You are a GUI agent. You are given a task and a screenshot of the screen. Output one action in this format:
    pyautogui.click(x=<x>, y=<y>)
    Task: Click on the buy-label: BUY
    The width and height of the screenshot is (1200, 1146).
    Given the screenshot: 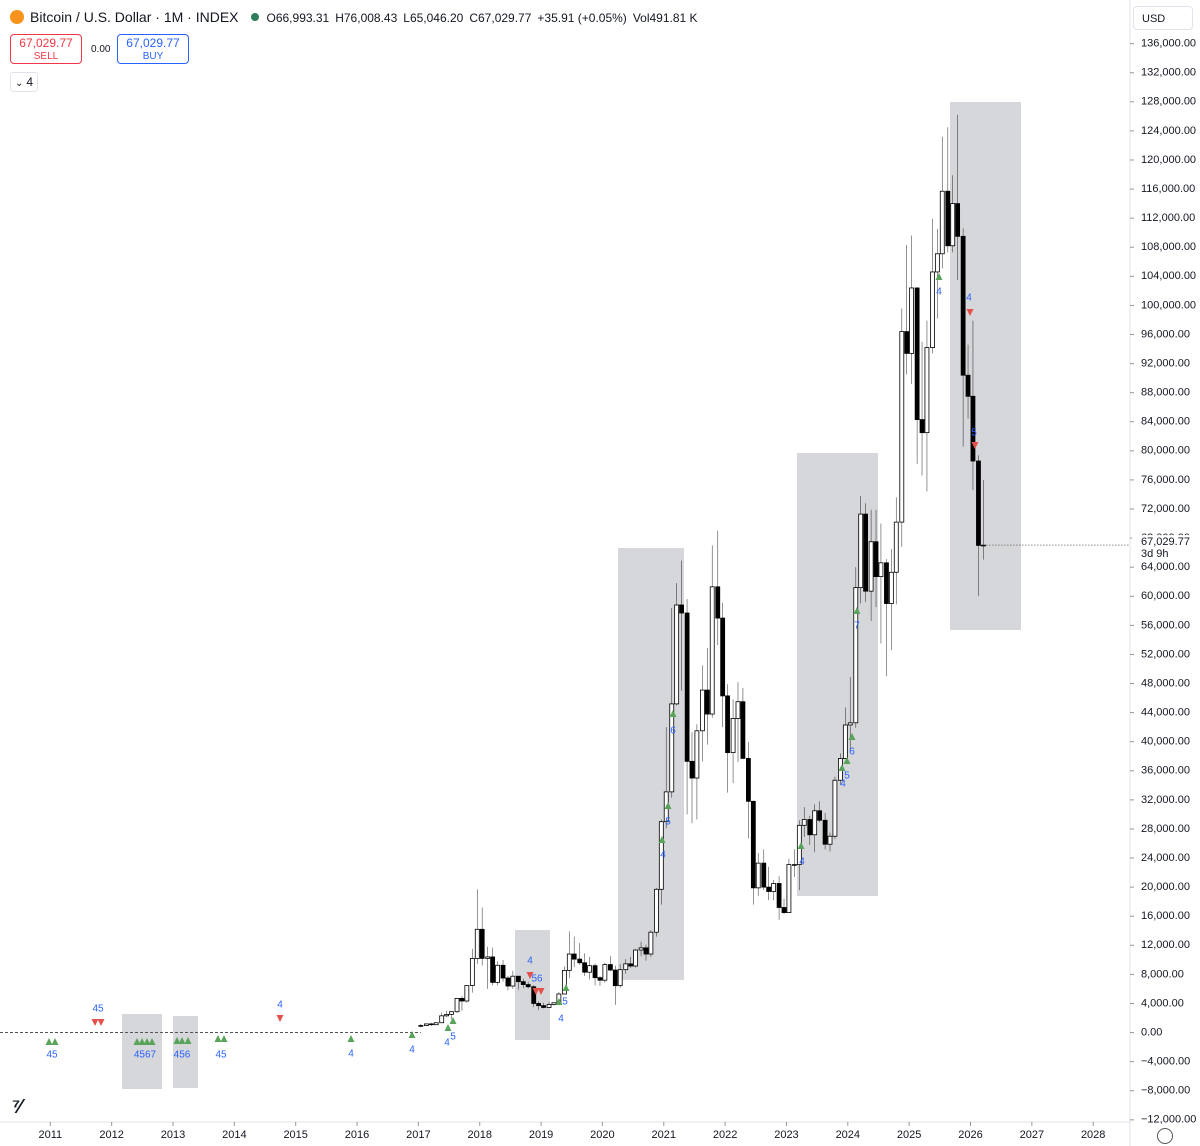 What is the action you would take?
    pyautogui.click(x=153, y=56)
    